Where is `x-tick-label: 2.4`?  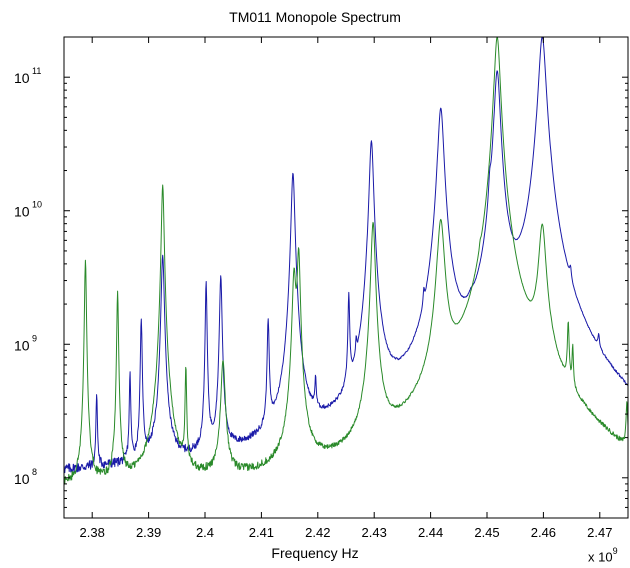
x-tick-label: 2.4 is located at coordinates (205, 532).